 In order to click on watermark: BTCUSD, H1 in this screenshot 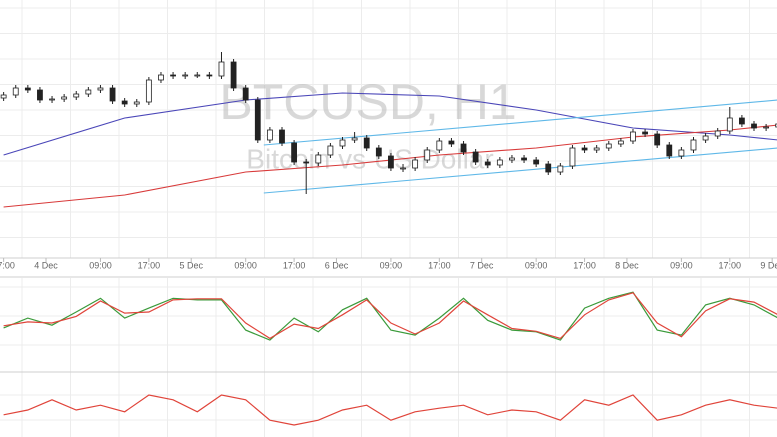, I will do `click(367, 102)`.